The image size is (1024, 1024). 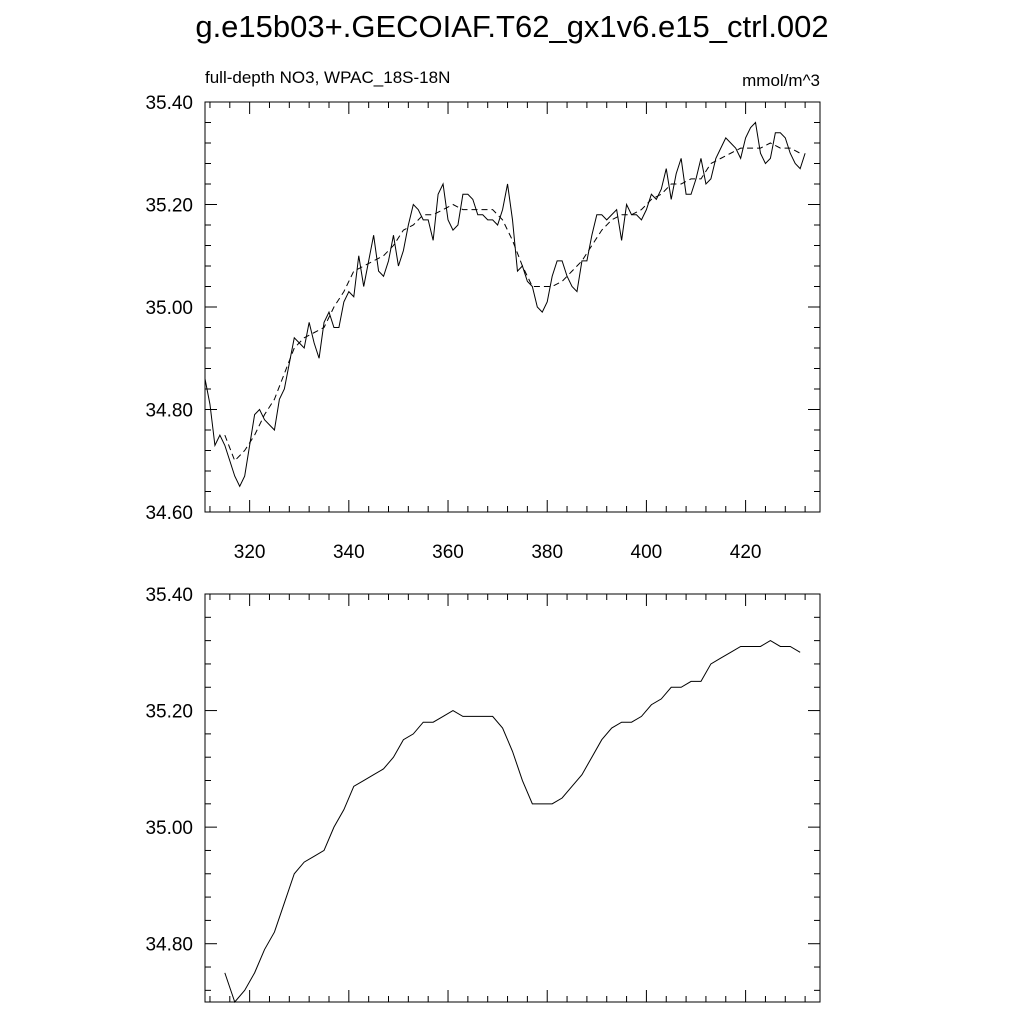 I want to click on x-tick-label: 380, so click(x=547, y=552).